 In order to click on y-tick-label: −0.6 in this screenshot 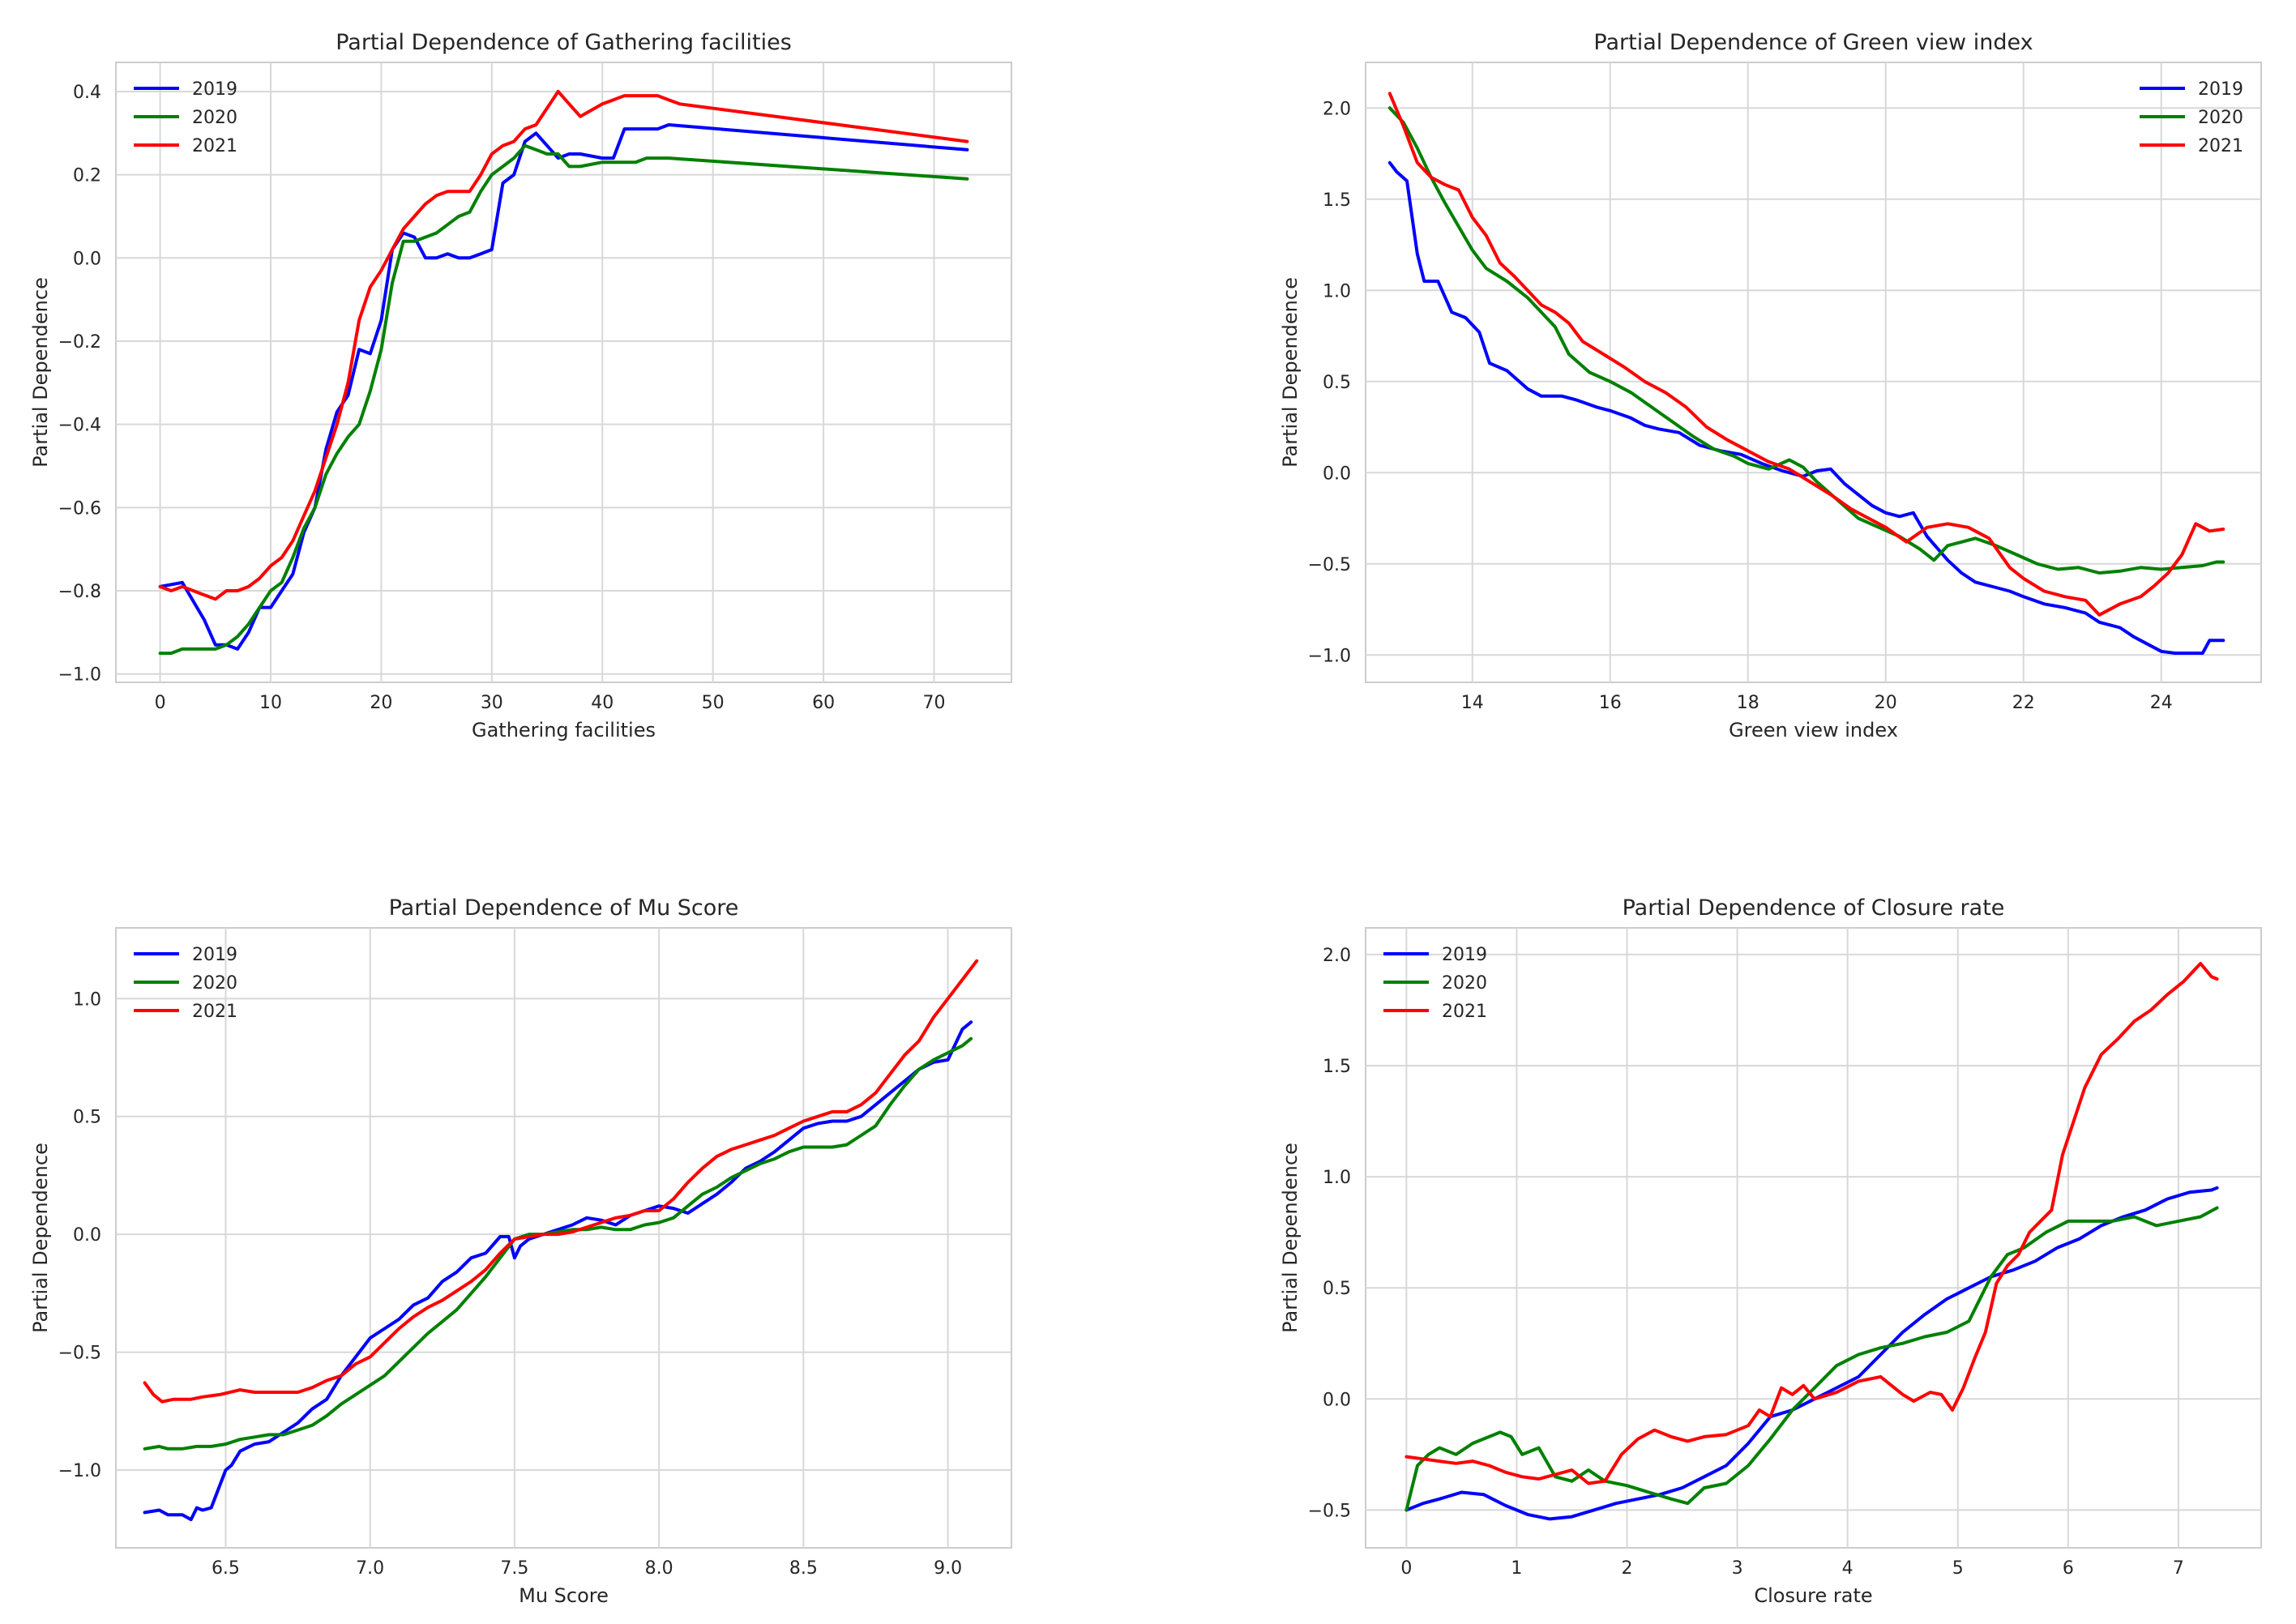, I will do `click(79, 508)`.